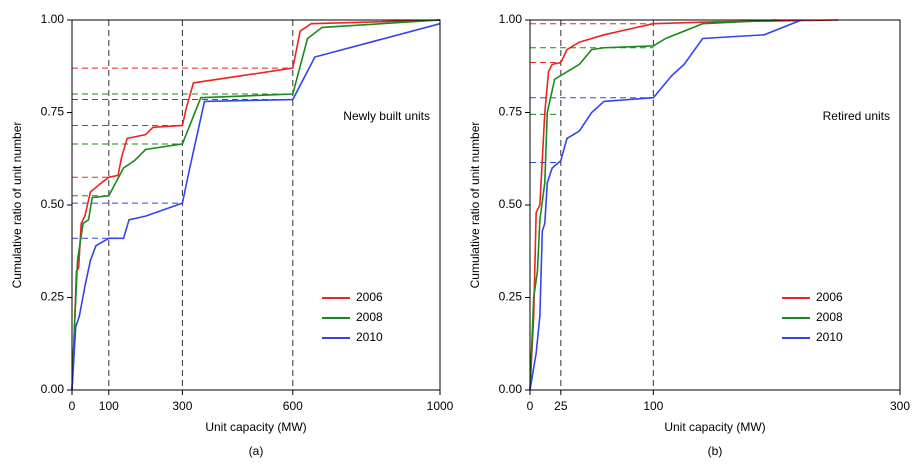 This screenshot has height=472, width=912. I want to click on annotation: Retired units, so click(856, 116).